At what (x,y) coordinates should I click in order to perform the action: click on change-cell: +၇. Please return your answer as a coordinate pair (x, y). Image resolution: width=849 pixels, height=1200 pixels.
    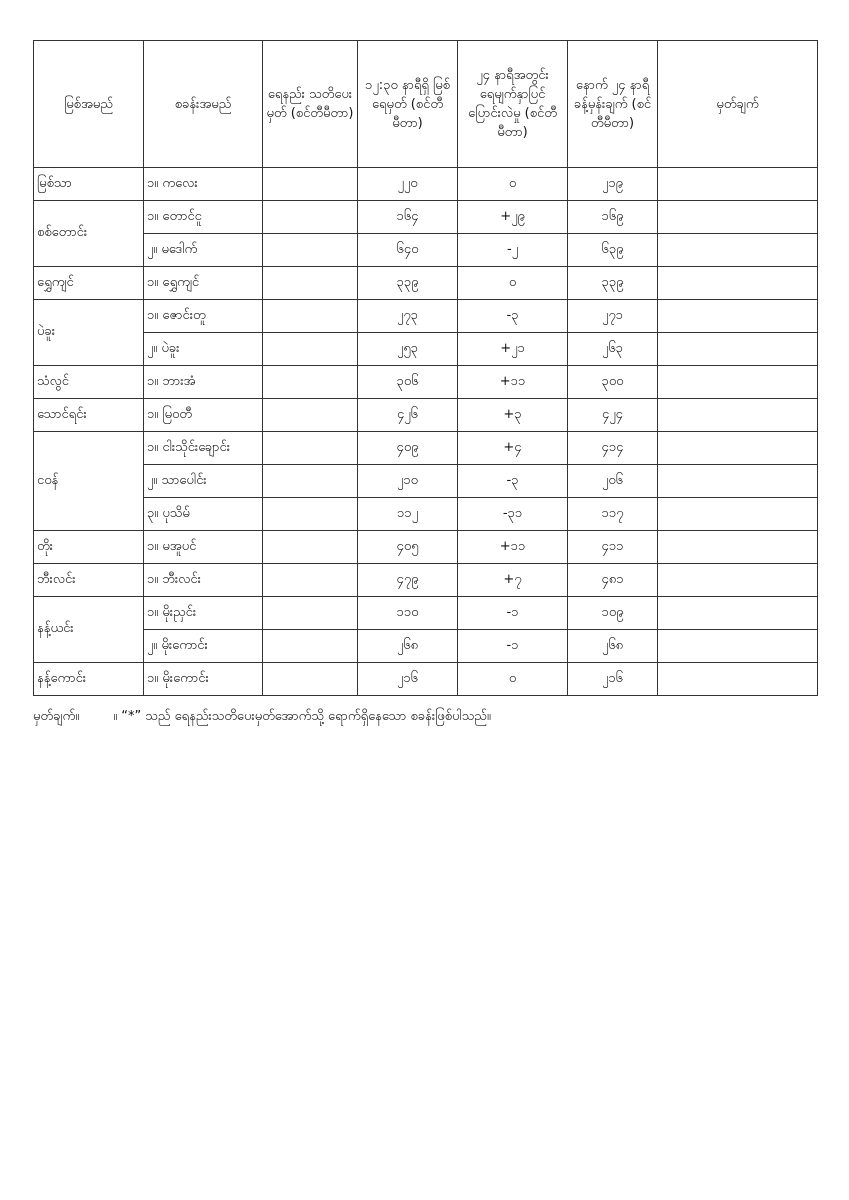
    Looking at the image, I should click on (512, 580).